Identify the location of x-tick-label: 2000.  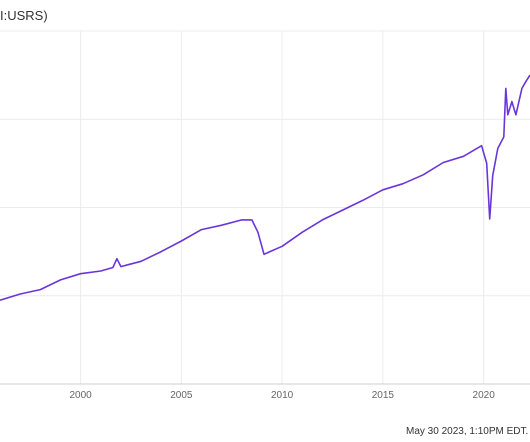
(80, 395).